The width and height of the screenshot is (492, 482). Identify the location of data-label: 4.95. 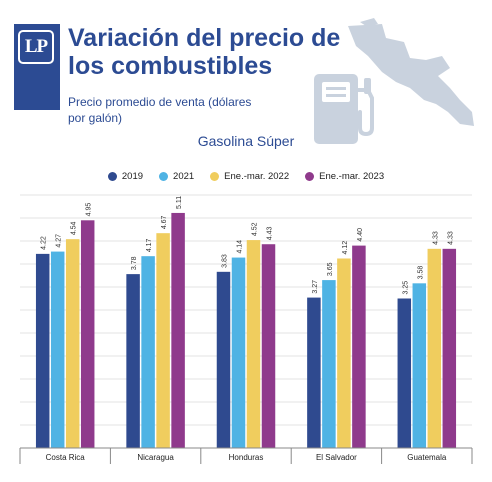
(89, 210).